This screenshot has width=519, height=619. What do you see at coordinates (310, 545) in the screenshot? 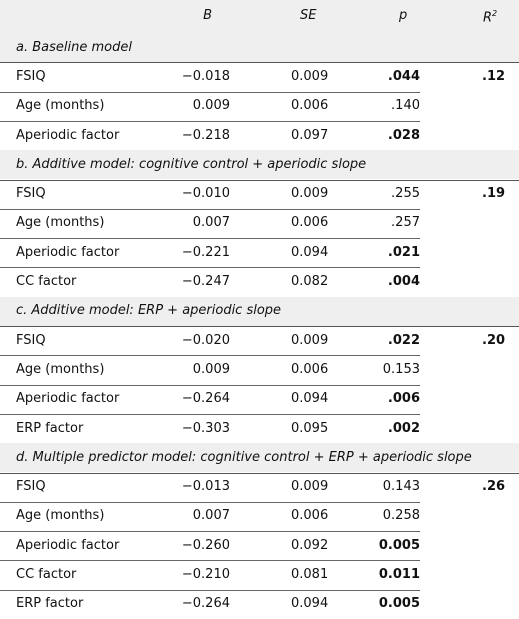
I see `se-value: 0.092` at bounding box center [310, 545].